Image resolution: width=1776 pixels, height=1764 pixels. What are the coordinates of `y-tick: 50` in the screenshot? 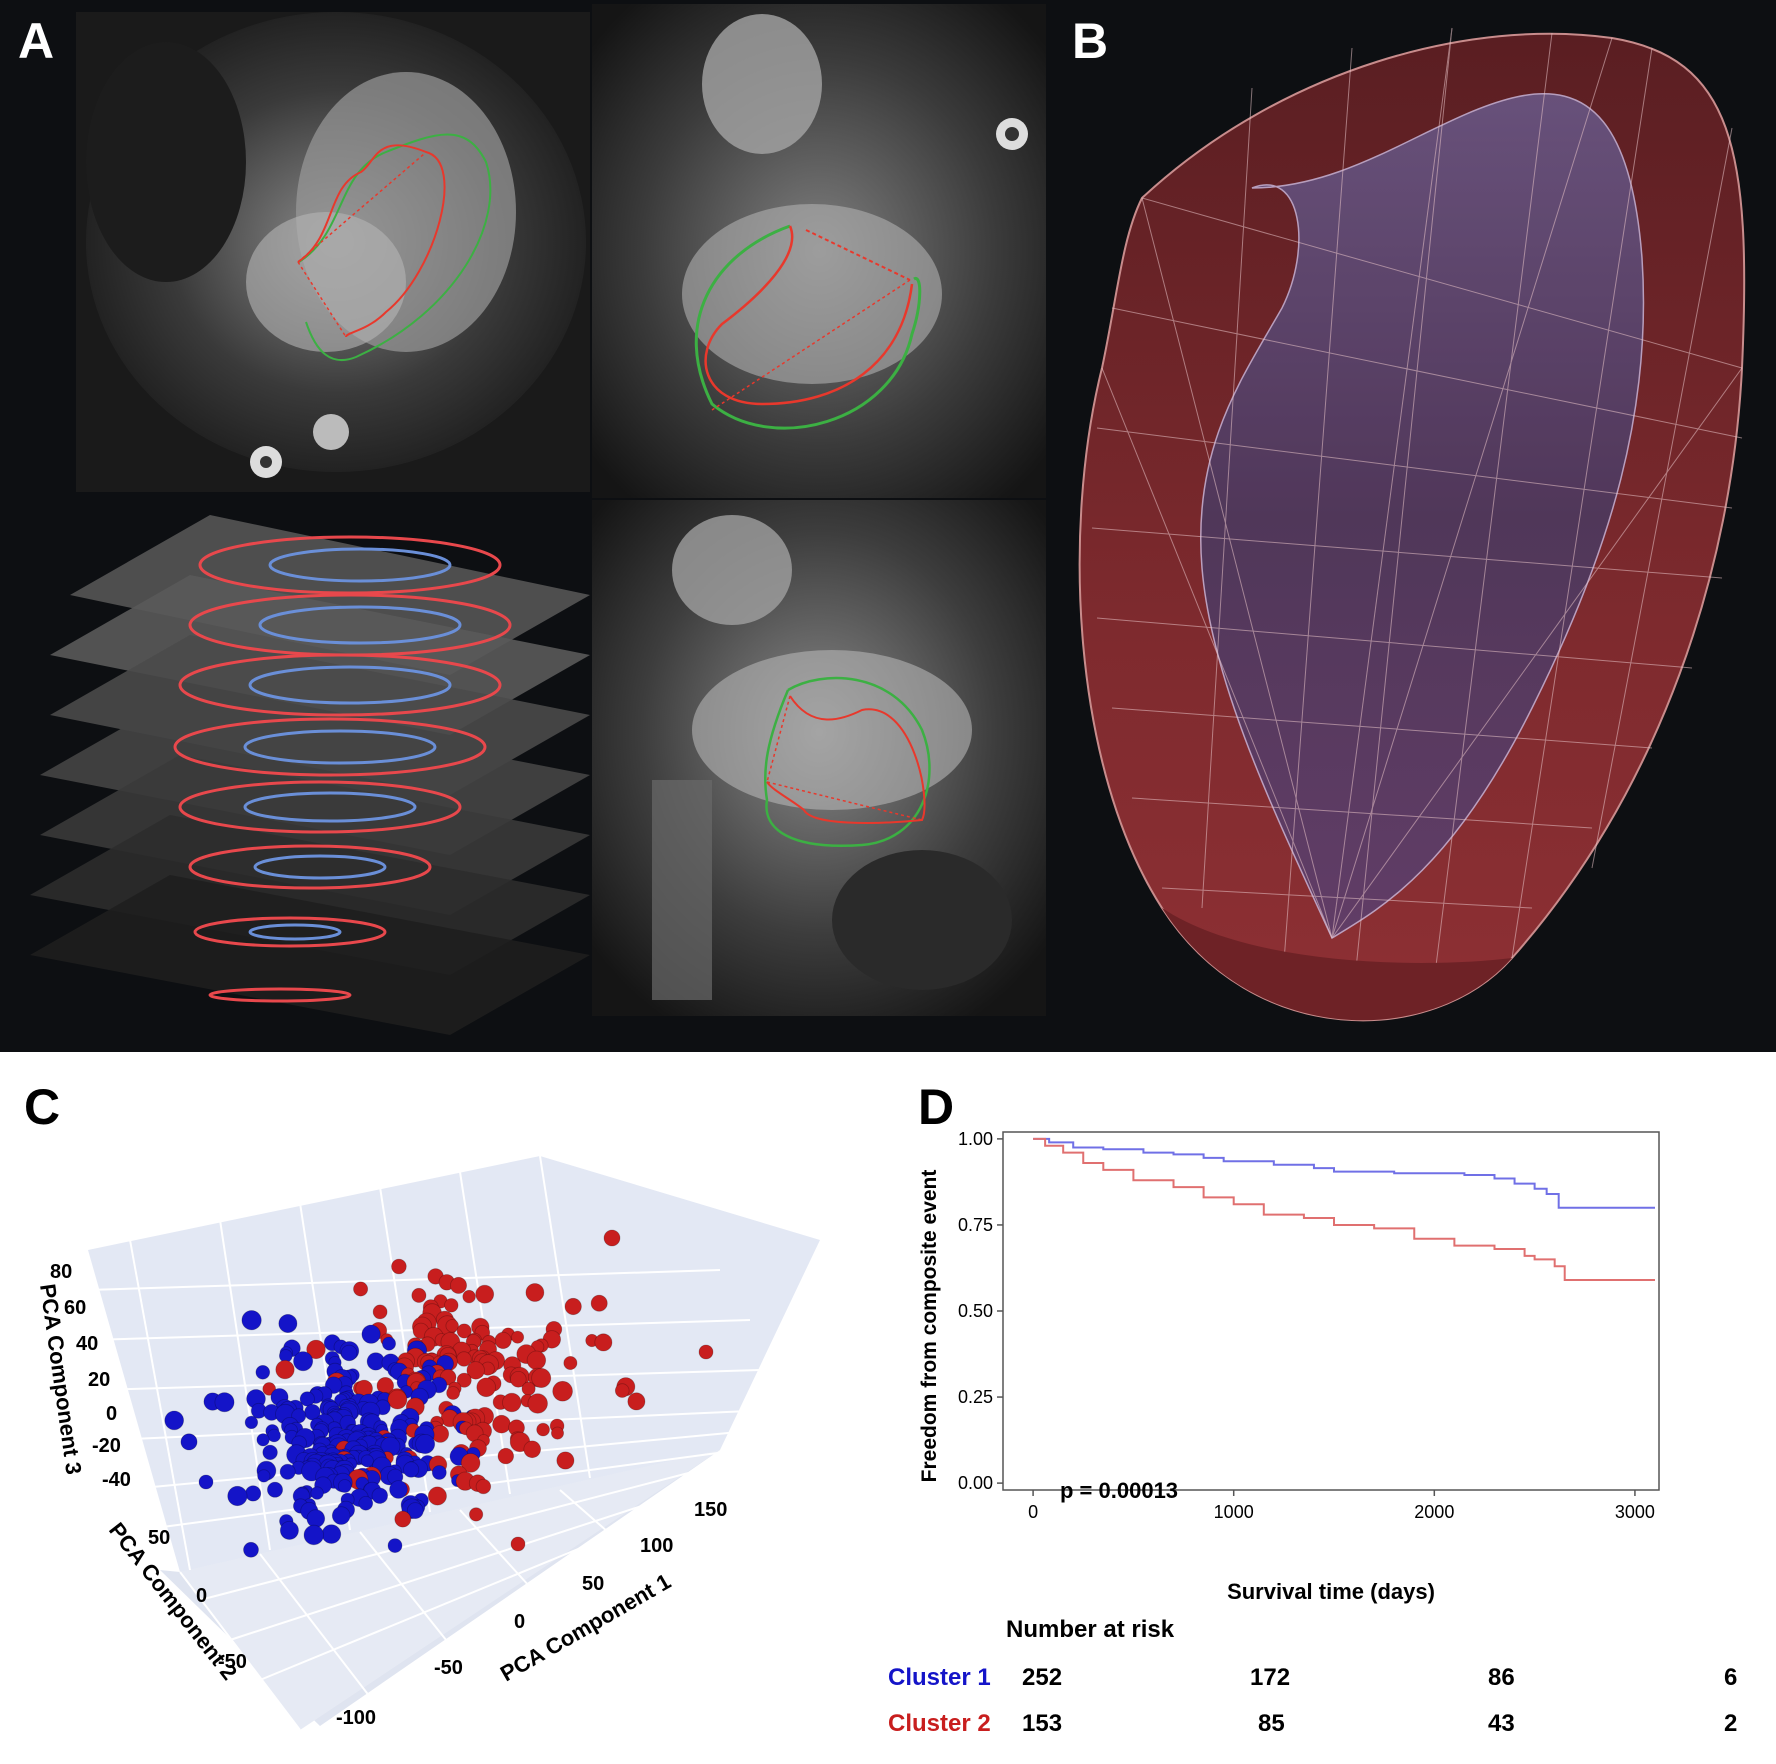 It's located at (159, 1538).